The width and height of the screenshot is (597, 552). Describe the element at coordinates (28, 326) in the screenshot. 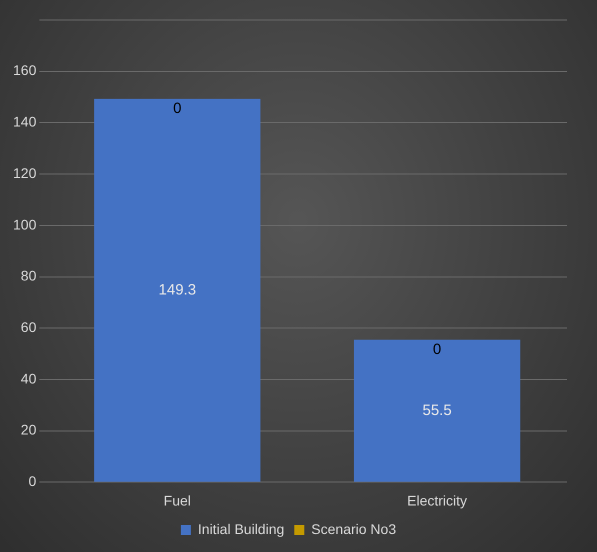

I see `y-tick-label: 60` at that location.